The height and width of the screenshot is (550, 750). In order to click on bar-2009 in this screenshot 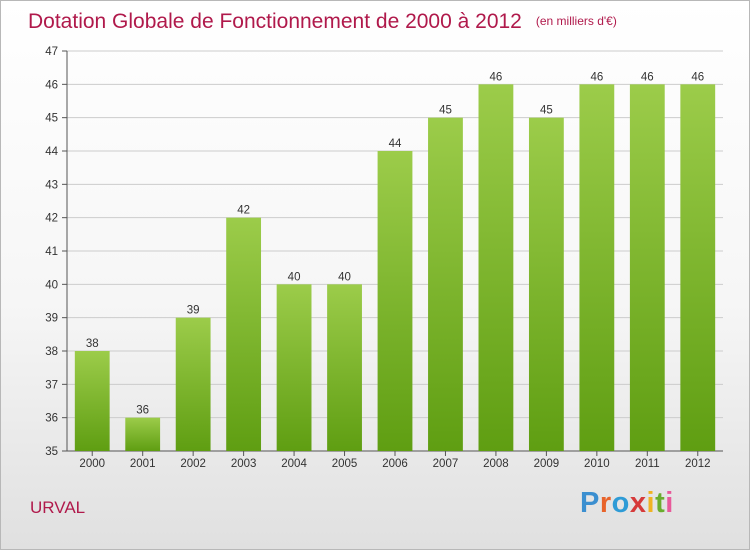, I will do `click(546, 284)`.